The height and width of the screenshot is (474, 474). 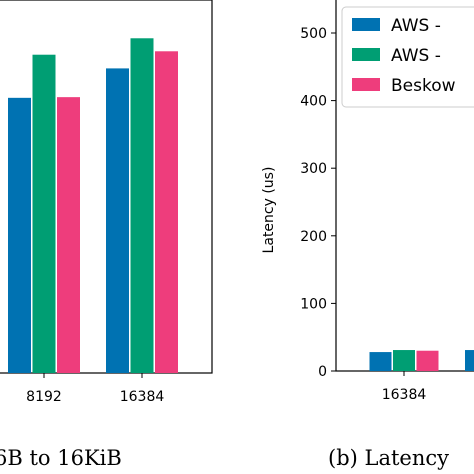 What do you see at coordinates (313, 169) in the screenshot?
I see `y-tick-label: 300` at bounding box center [313, 169].